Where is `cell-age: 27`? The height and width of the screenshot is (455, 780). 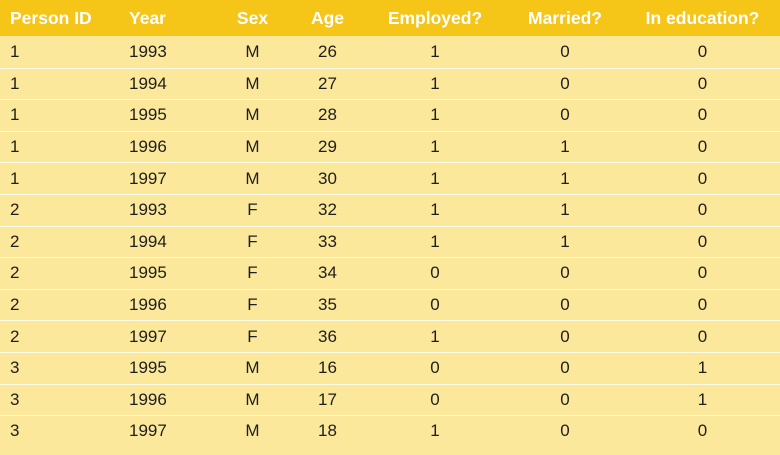
cell-age: 27 is located at coordinates (327, 83).